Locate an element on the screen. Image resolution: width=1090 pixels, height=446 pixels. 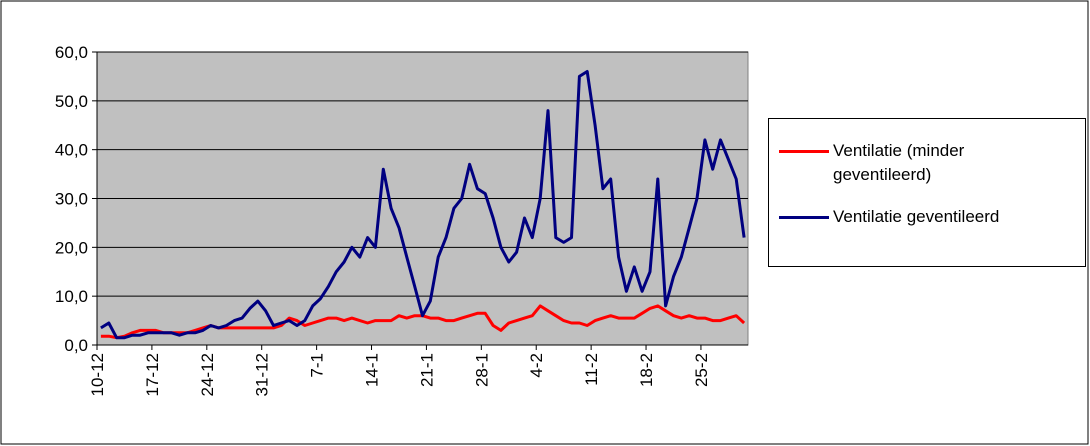
x-tick-label: 11-2 is located at coordinates (591, 369).